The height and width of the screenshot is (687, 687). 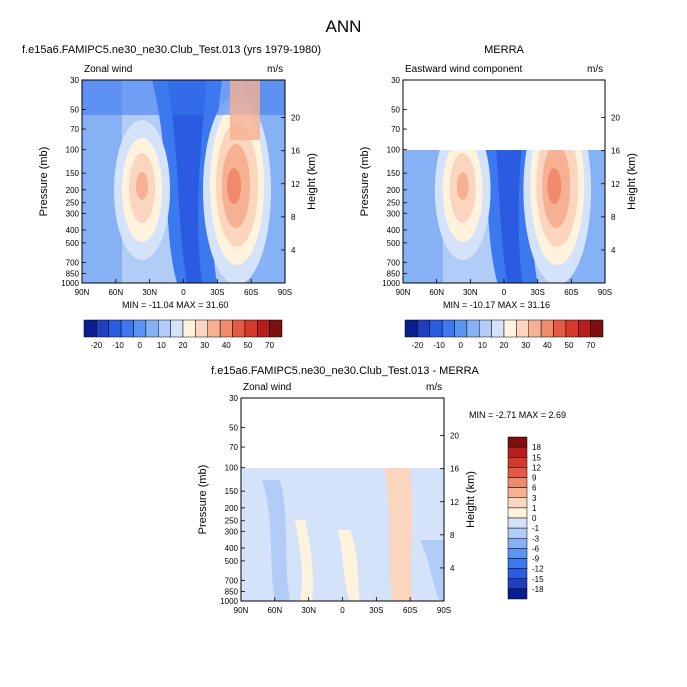 What do you see at coordinates (365, 182) in the screenshot?
I see `y-axis-title: Pressure (mb)` at bounding box center [365, 182].